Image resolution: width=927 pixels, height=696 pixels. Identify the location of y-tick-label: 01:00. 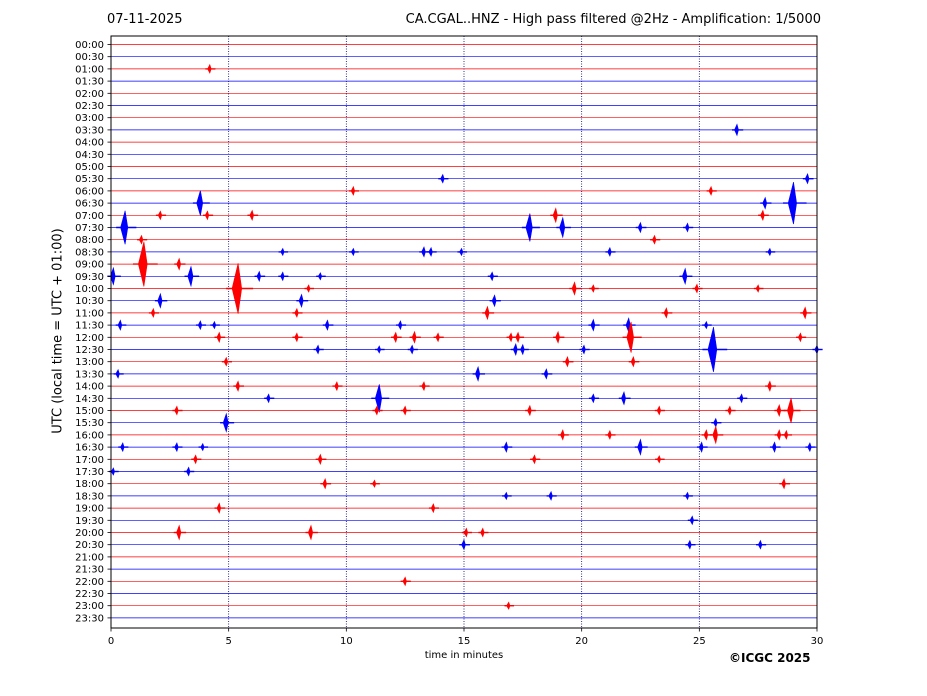
(89, 69).